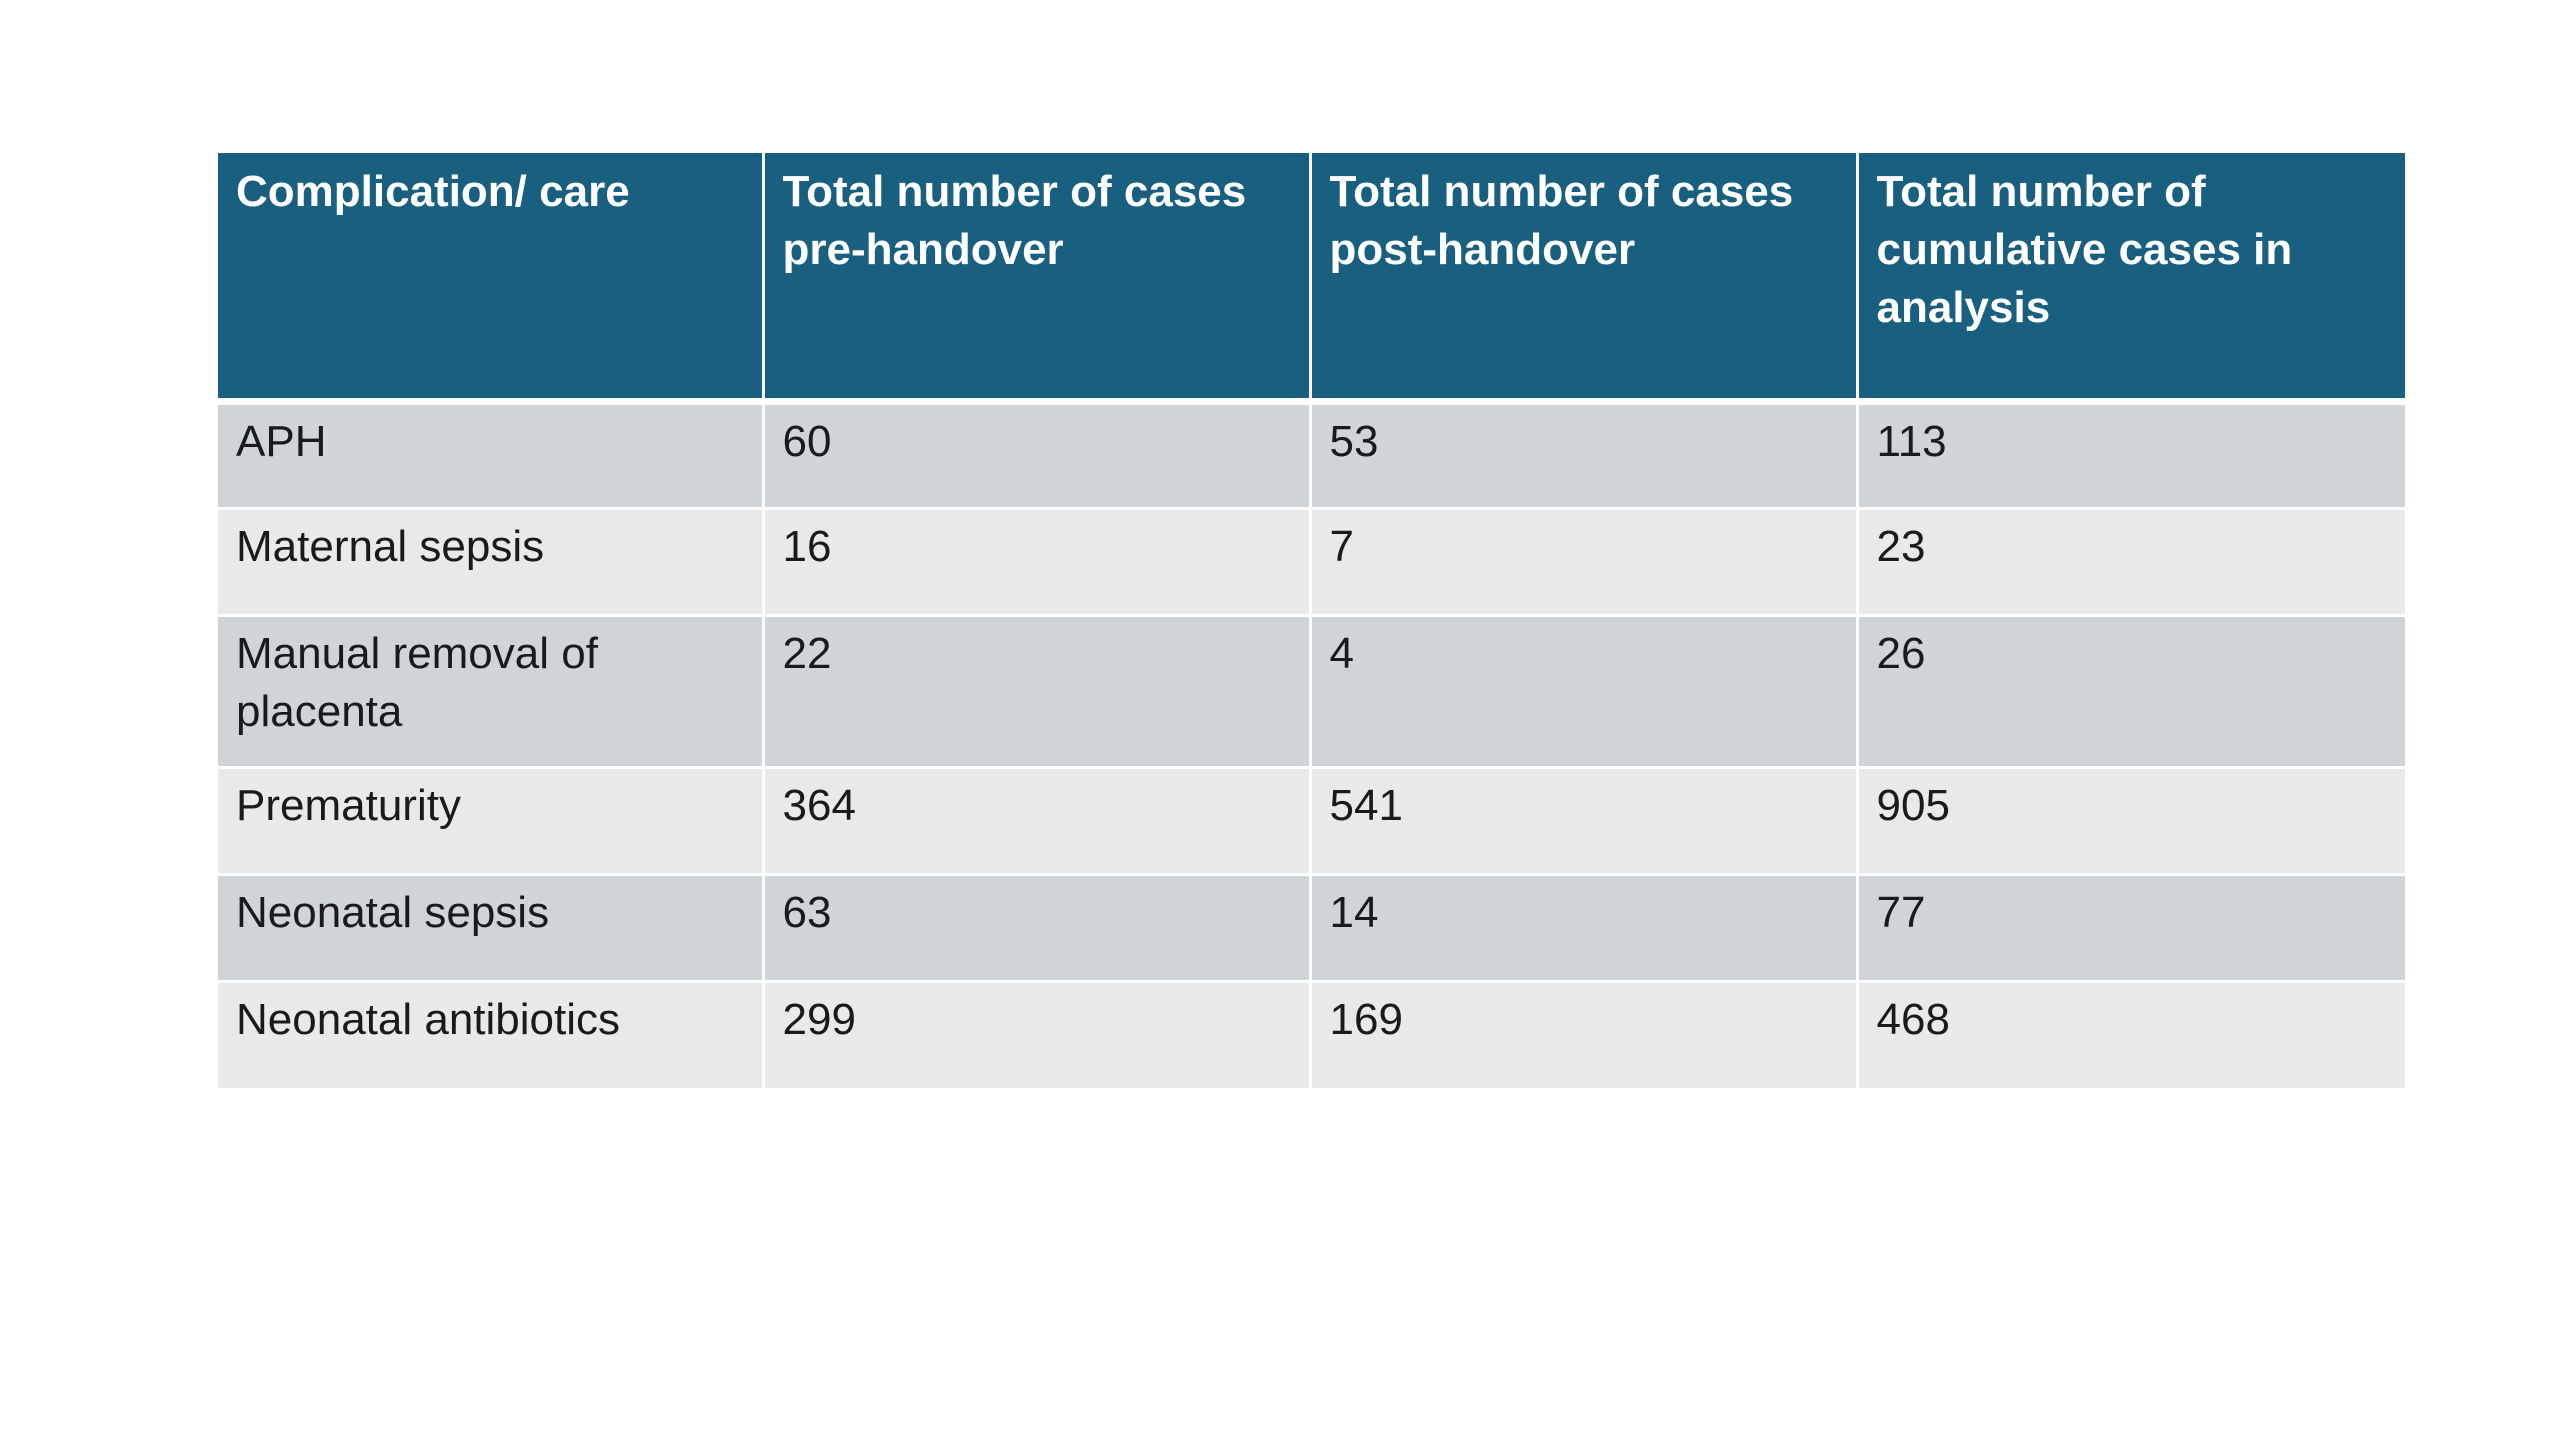 The width and height of the screenshot is (2560, 1440). I want to click on cell-pre-handover: 299, so click(1035, 1033).